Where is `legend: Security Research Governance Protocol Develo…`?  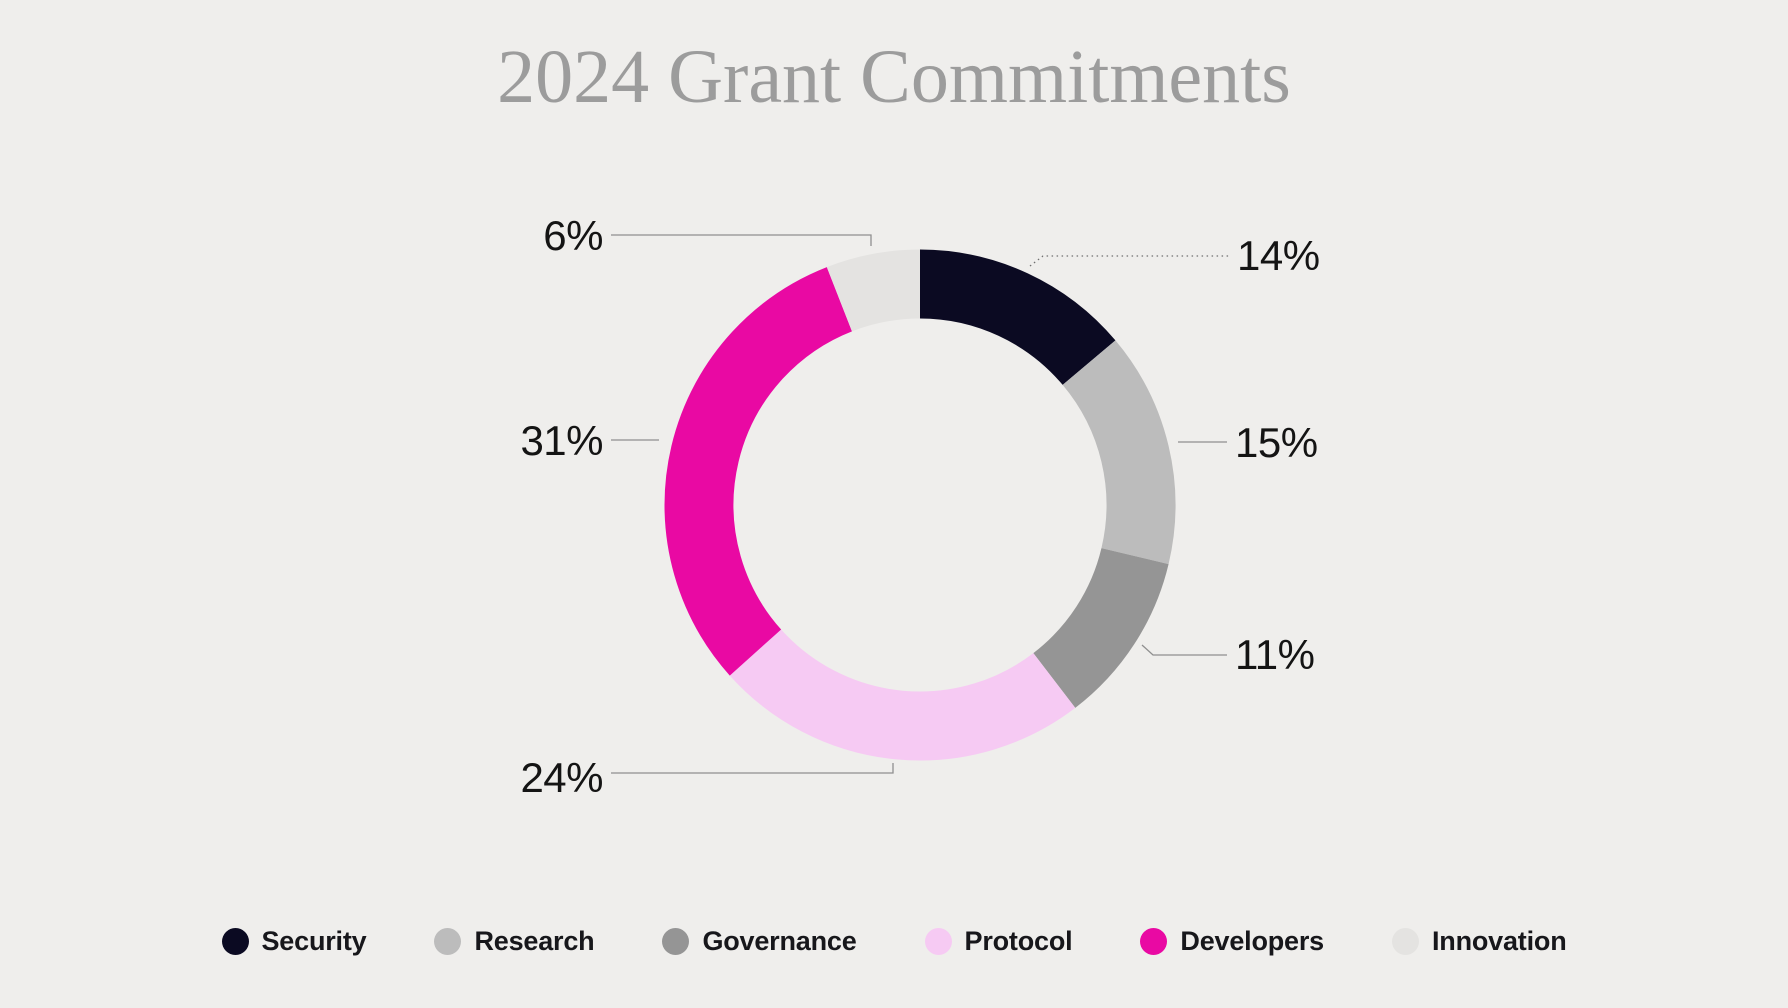
legend: Security Research Governance Protocol Develo… is located at coordinates (894, 941).